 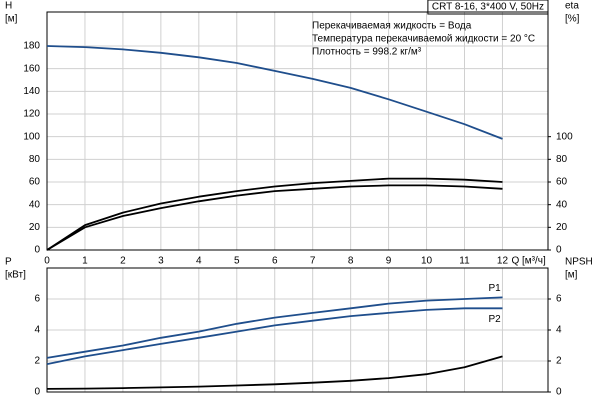 What do you see at coordinates (392, 26) in the screenshot?
I see `annotation: Перекачиваемая жидкость = Вода` at bounding box center [392, 26].